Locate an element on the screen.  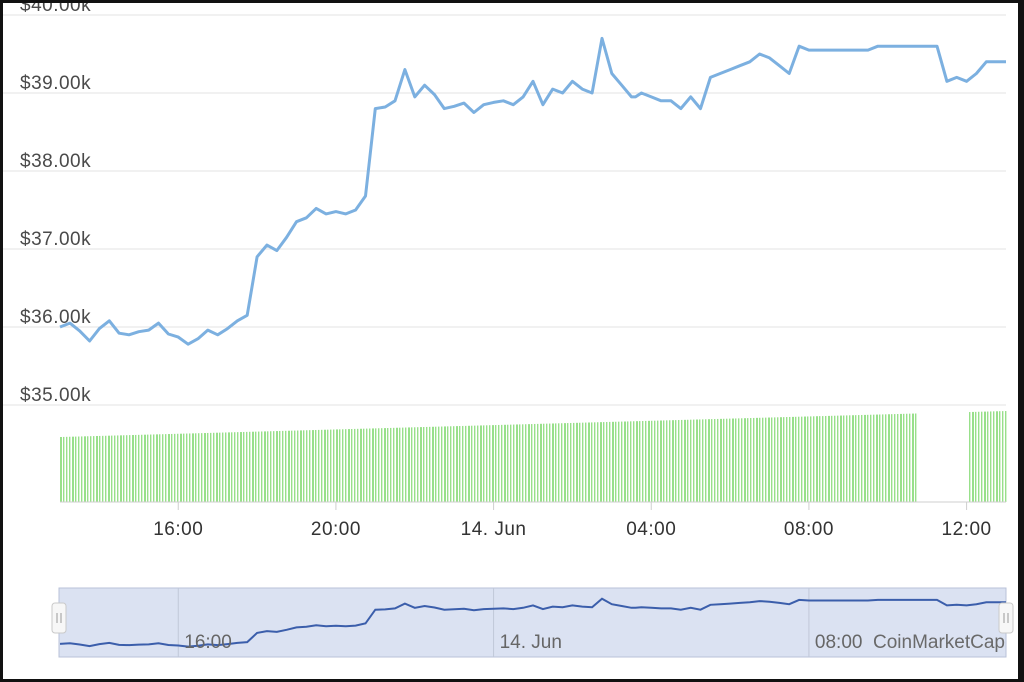
x-axis-ticks: 16:00 20:00 14. Jun 04:00 08:00 12:00 is located at coordinates (572, 521).